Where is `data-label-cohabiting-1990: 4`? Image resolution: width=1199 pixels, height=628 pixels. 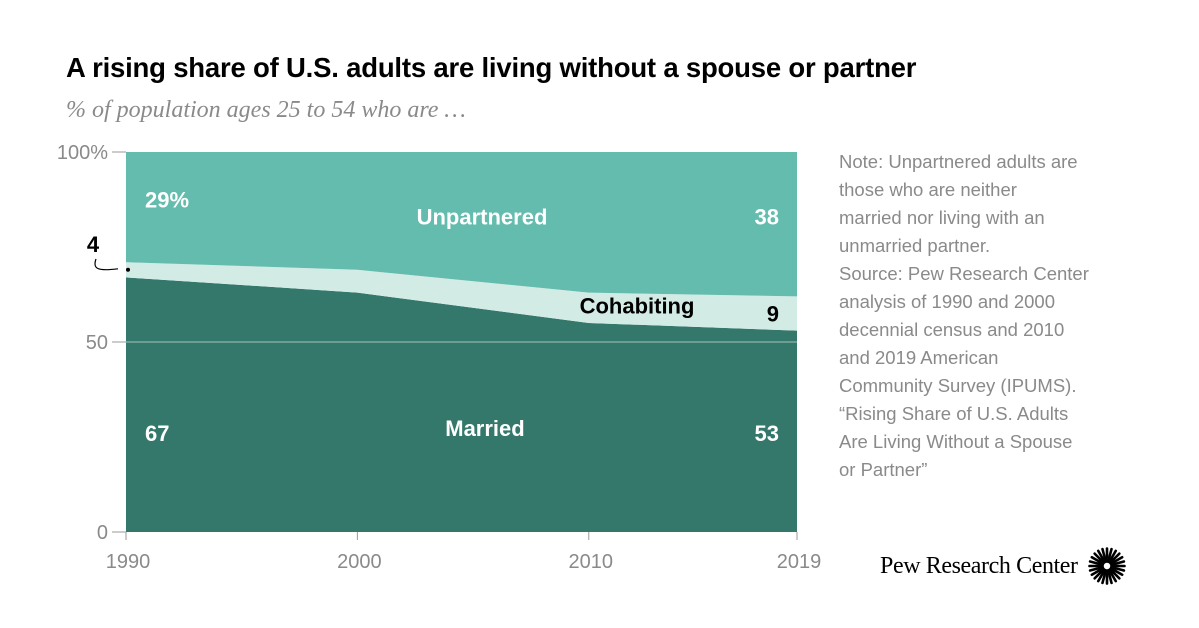 data-label-cohabiting-1990: 4 is located at coordinates (93, 244).